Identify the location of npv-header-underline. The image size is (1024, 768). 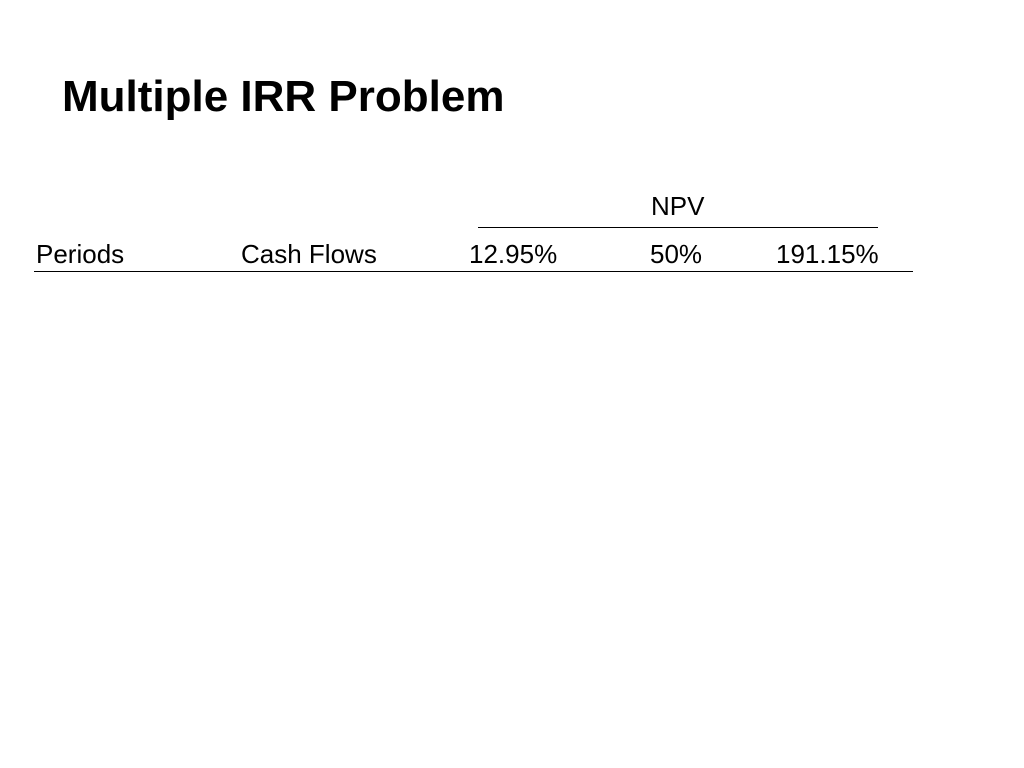
(678, 227).